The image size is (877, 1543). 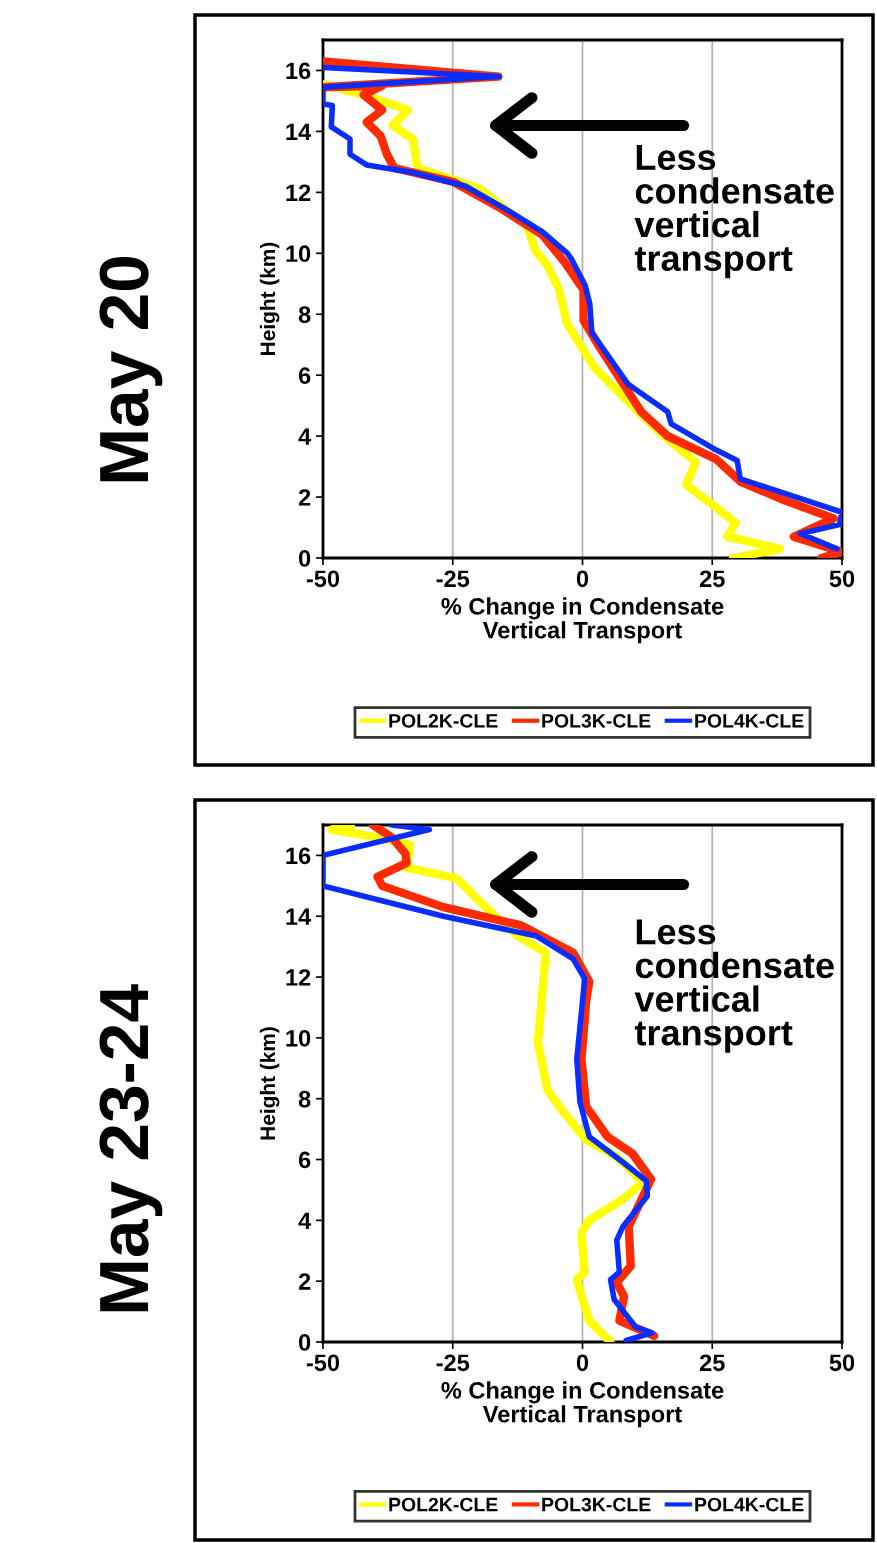 What do you see at coordinates (131, 369) in the screenshot?
I see `text: May 20` at bounding box center [131, 369].